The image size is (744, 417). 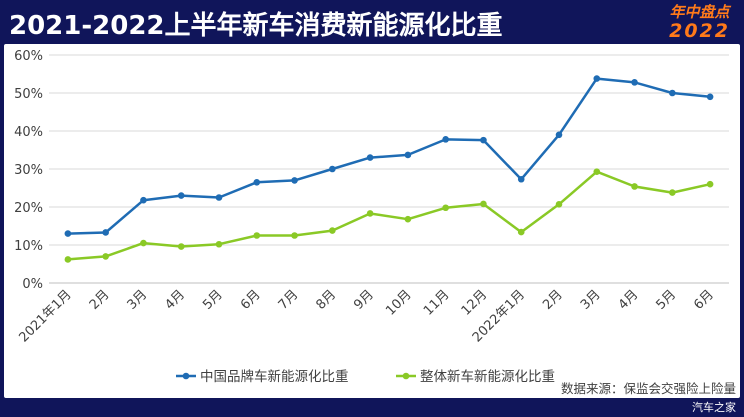 I want to click on x-tick-label: 8月, so click(x=327, y=300).